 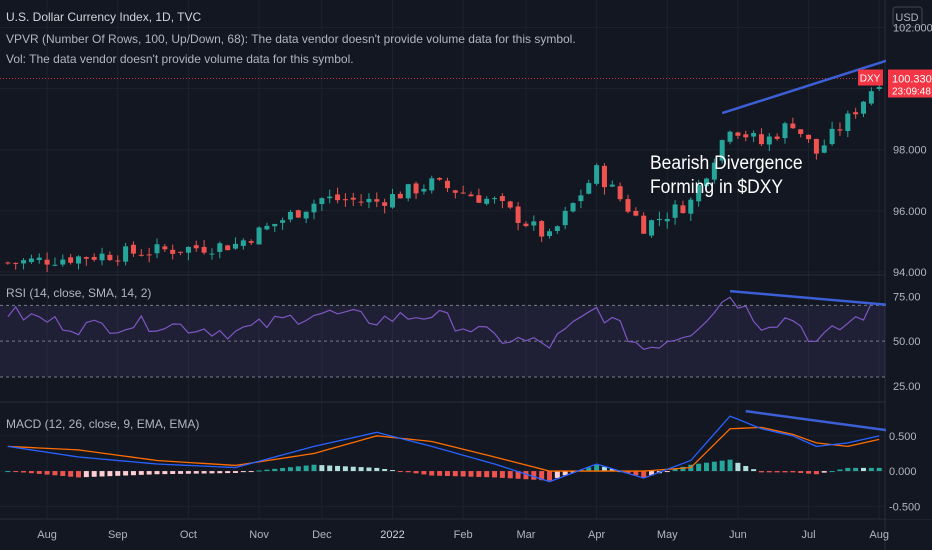 I want to click on macd-signal-line, so click(x=443, y=449).